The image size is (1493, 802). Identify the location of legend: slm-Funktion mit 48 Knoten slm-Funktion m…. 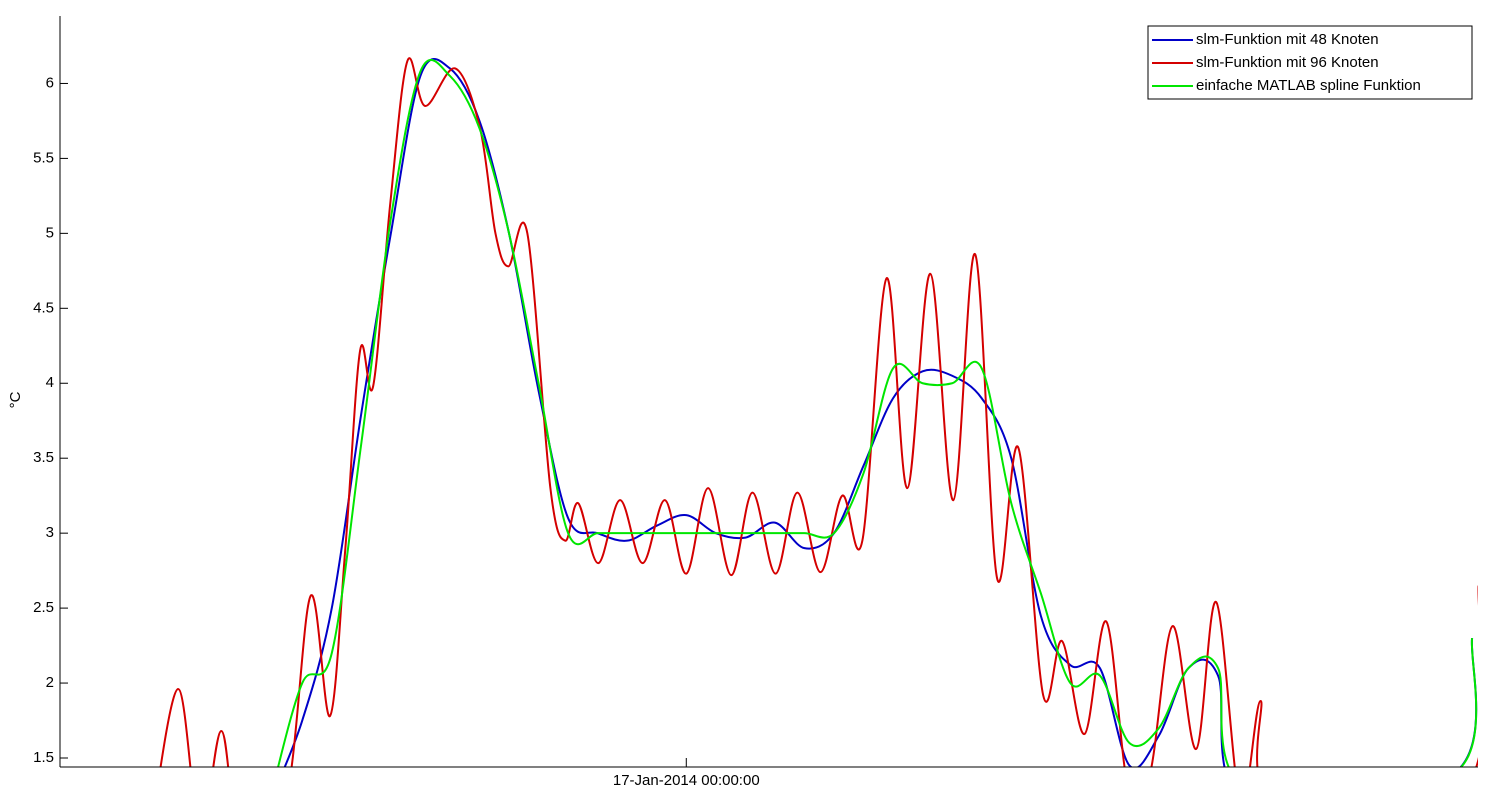
(1310, 62).